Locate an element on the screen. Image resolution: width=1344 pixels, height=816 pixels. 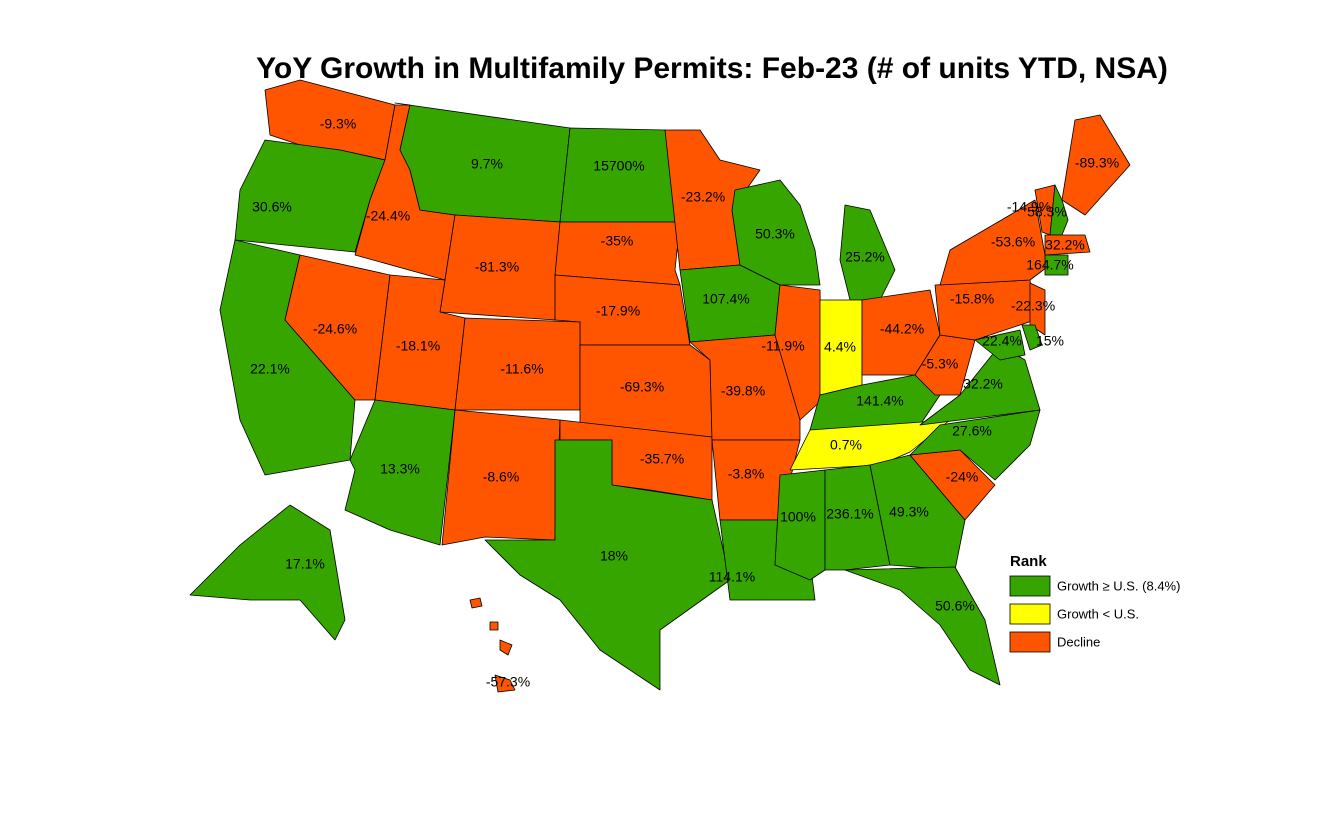
state-label: -24.6% is located at coordinates (335, 329).